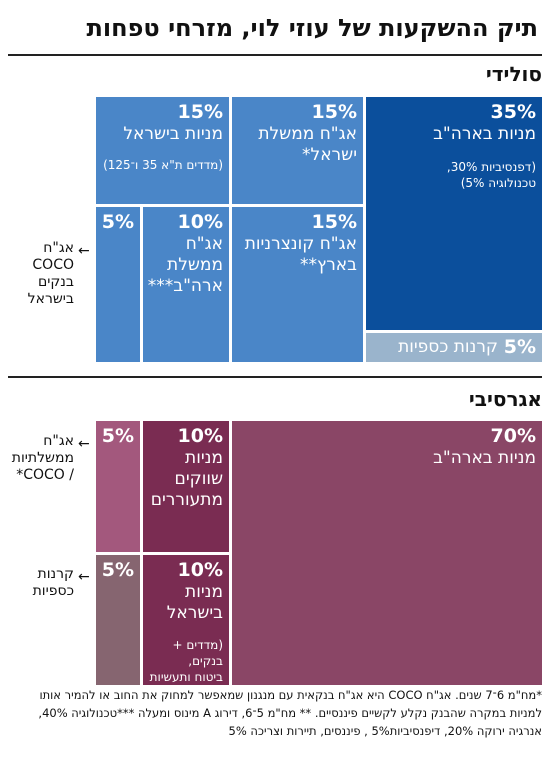 The width and height of the screenshot is (550, 757). What do you see at coordinates (275, 377) in the screenshot?
I see `section-divider` at bounding box center [275, 377].